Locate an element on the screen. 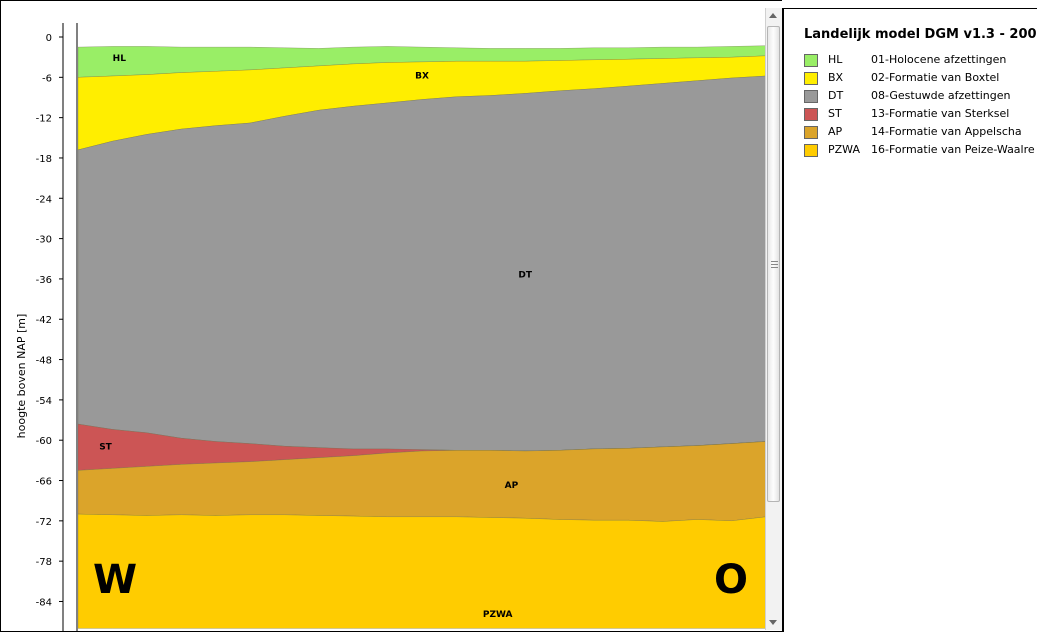 This screenshot has height=637, width=1037. legend-code: HL is located at coordinates (835, 59).